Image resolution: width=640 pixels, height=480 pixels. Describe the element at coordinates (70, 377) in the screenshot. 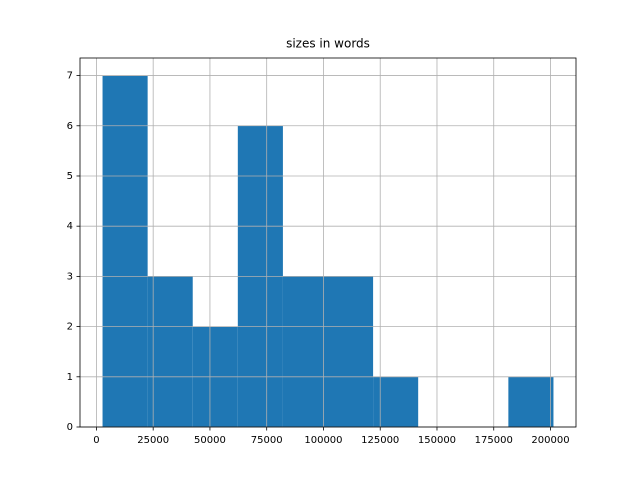

I see `y-tick-label: 1` at that location.